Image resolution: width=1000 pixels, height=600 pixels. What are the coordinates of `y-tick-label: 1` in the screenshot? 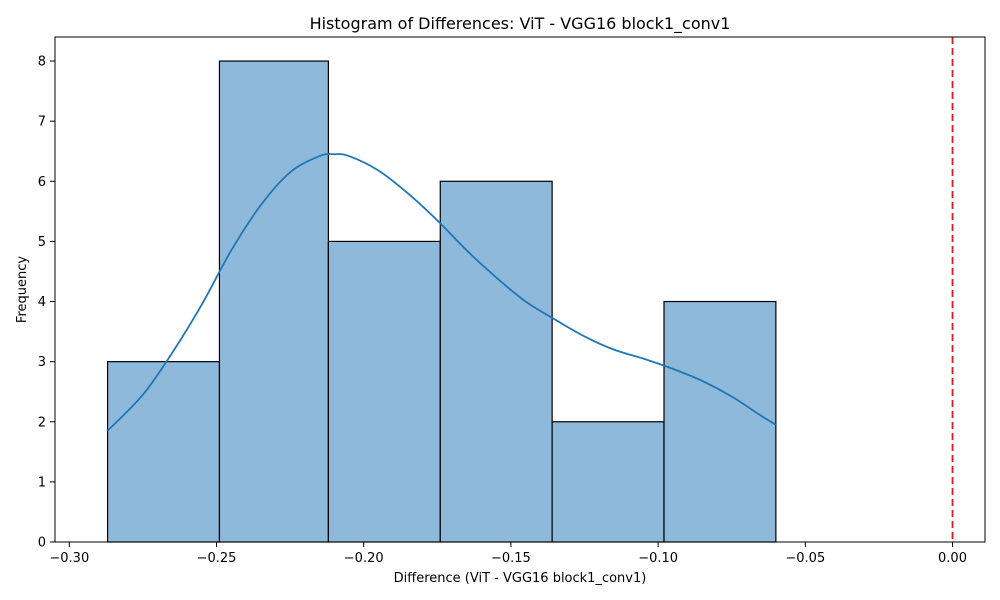 It's located at (42, 482).